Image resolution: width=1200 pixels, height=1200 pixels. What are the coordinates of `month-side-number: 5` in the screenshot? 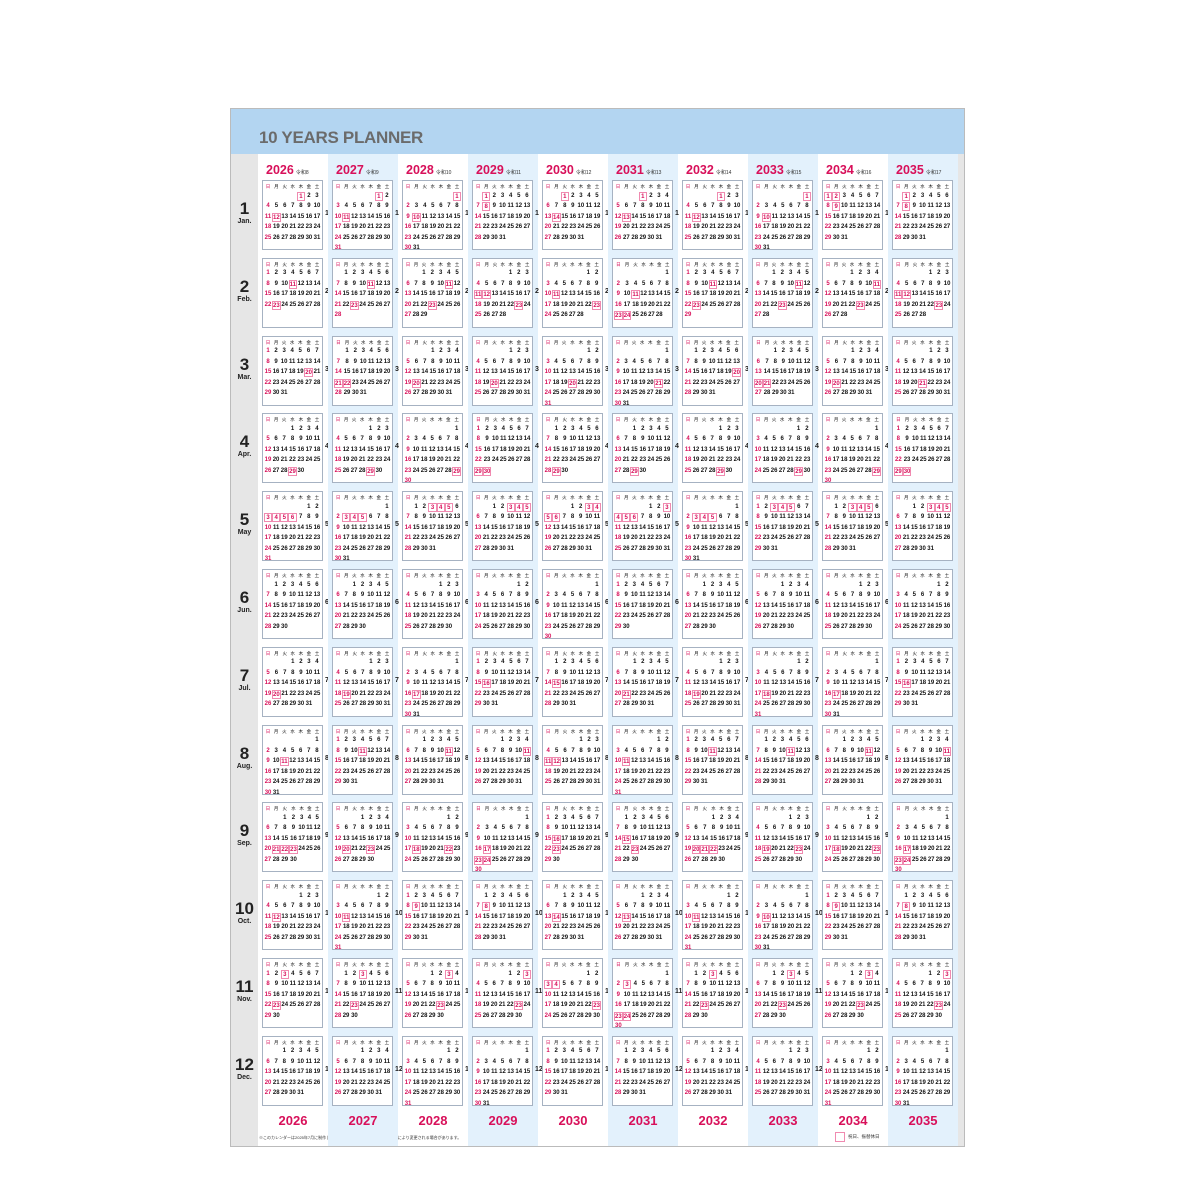 It's located at (817, 525).